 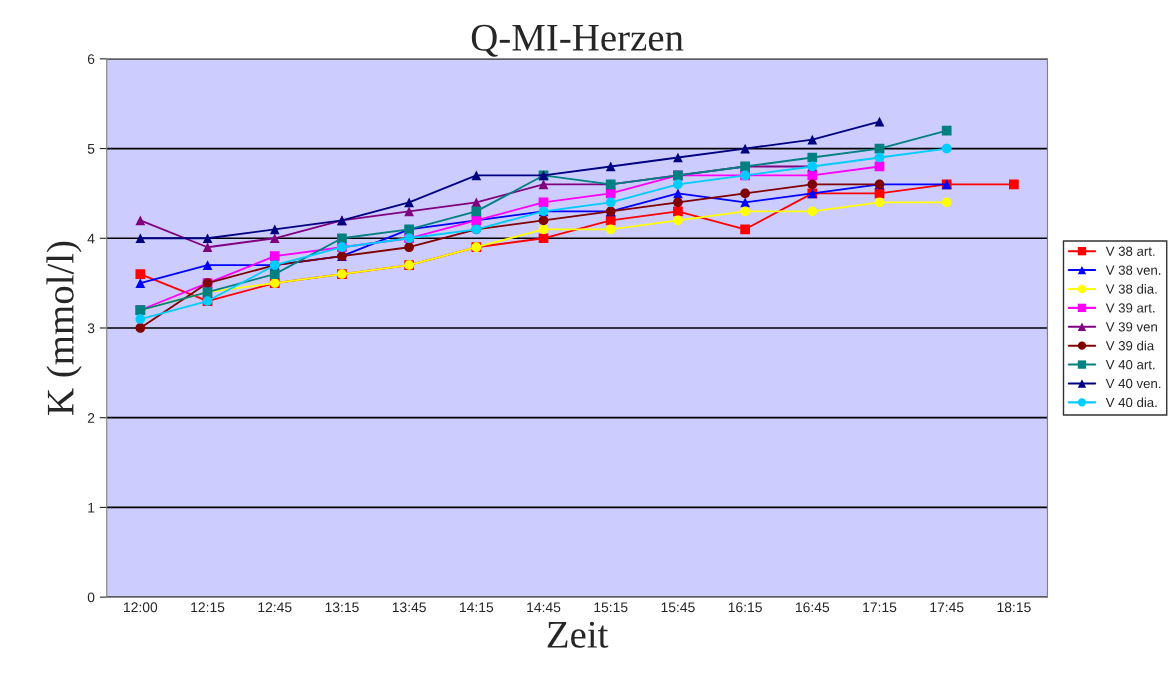 I want to click on chart-title: Q-MI-Herzen, so click(x=577, y=40).